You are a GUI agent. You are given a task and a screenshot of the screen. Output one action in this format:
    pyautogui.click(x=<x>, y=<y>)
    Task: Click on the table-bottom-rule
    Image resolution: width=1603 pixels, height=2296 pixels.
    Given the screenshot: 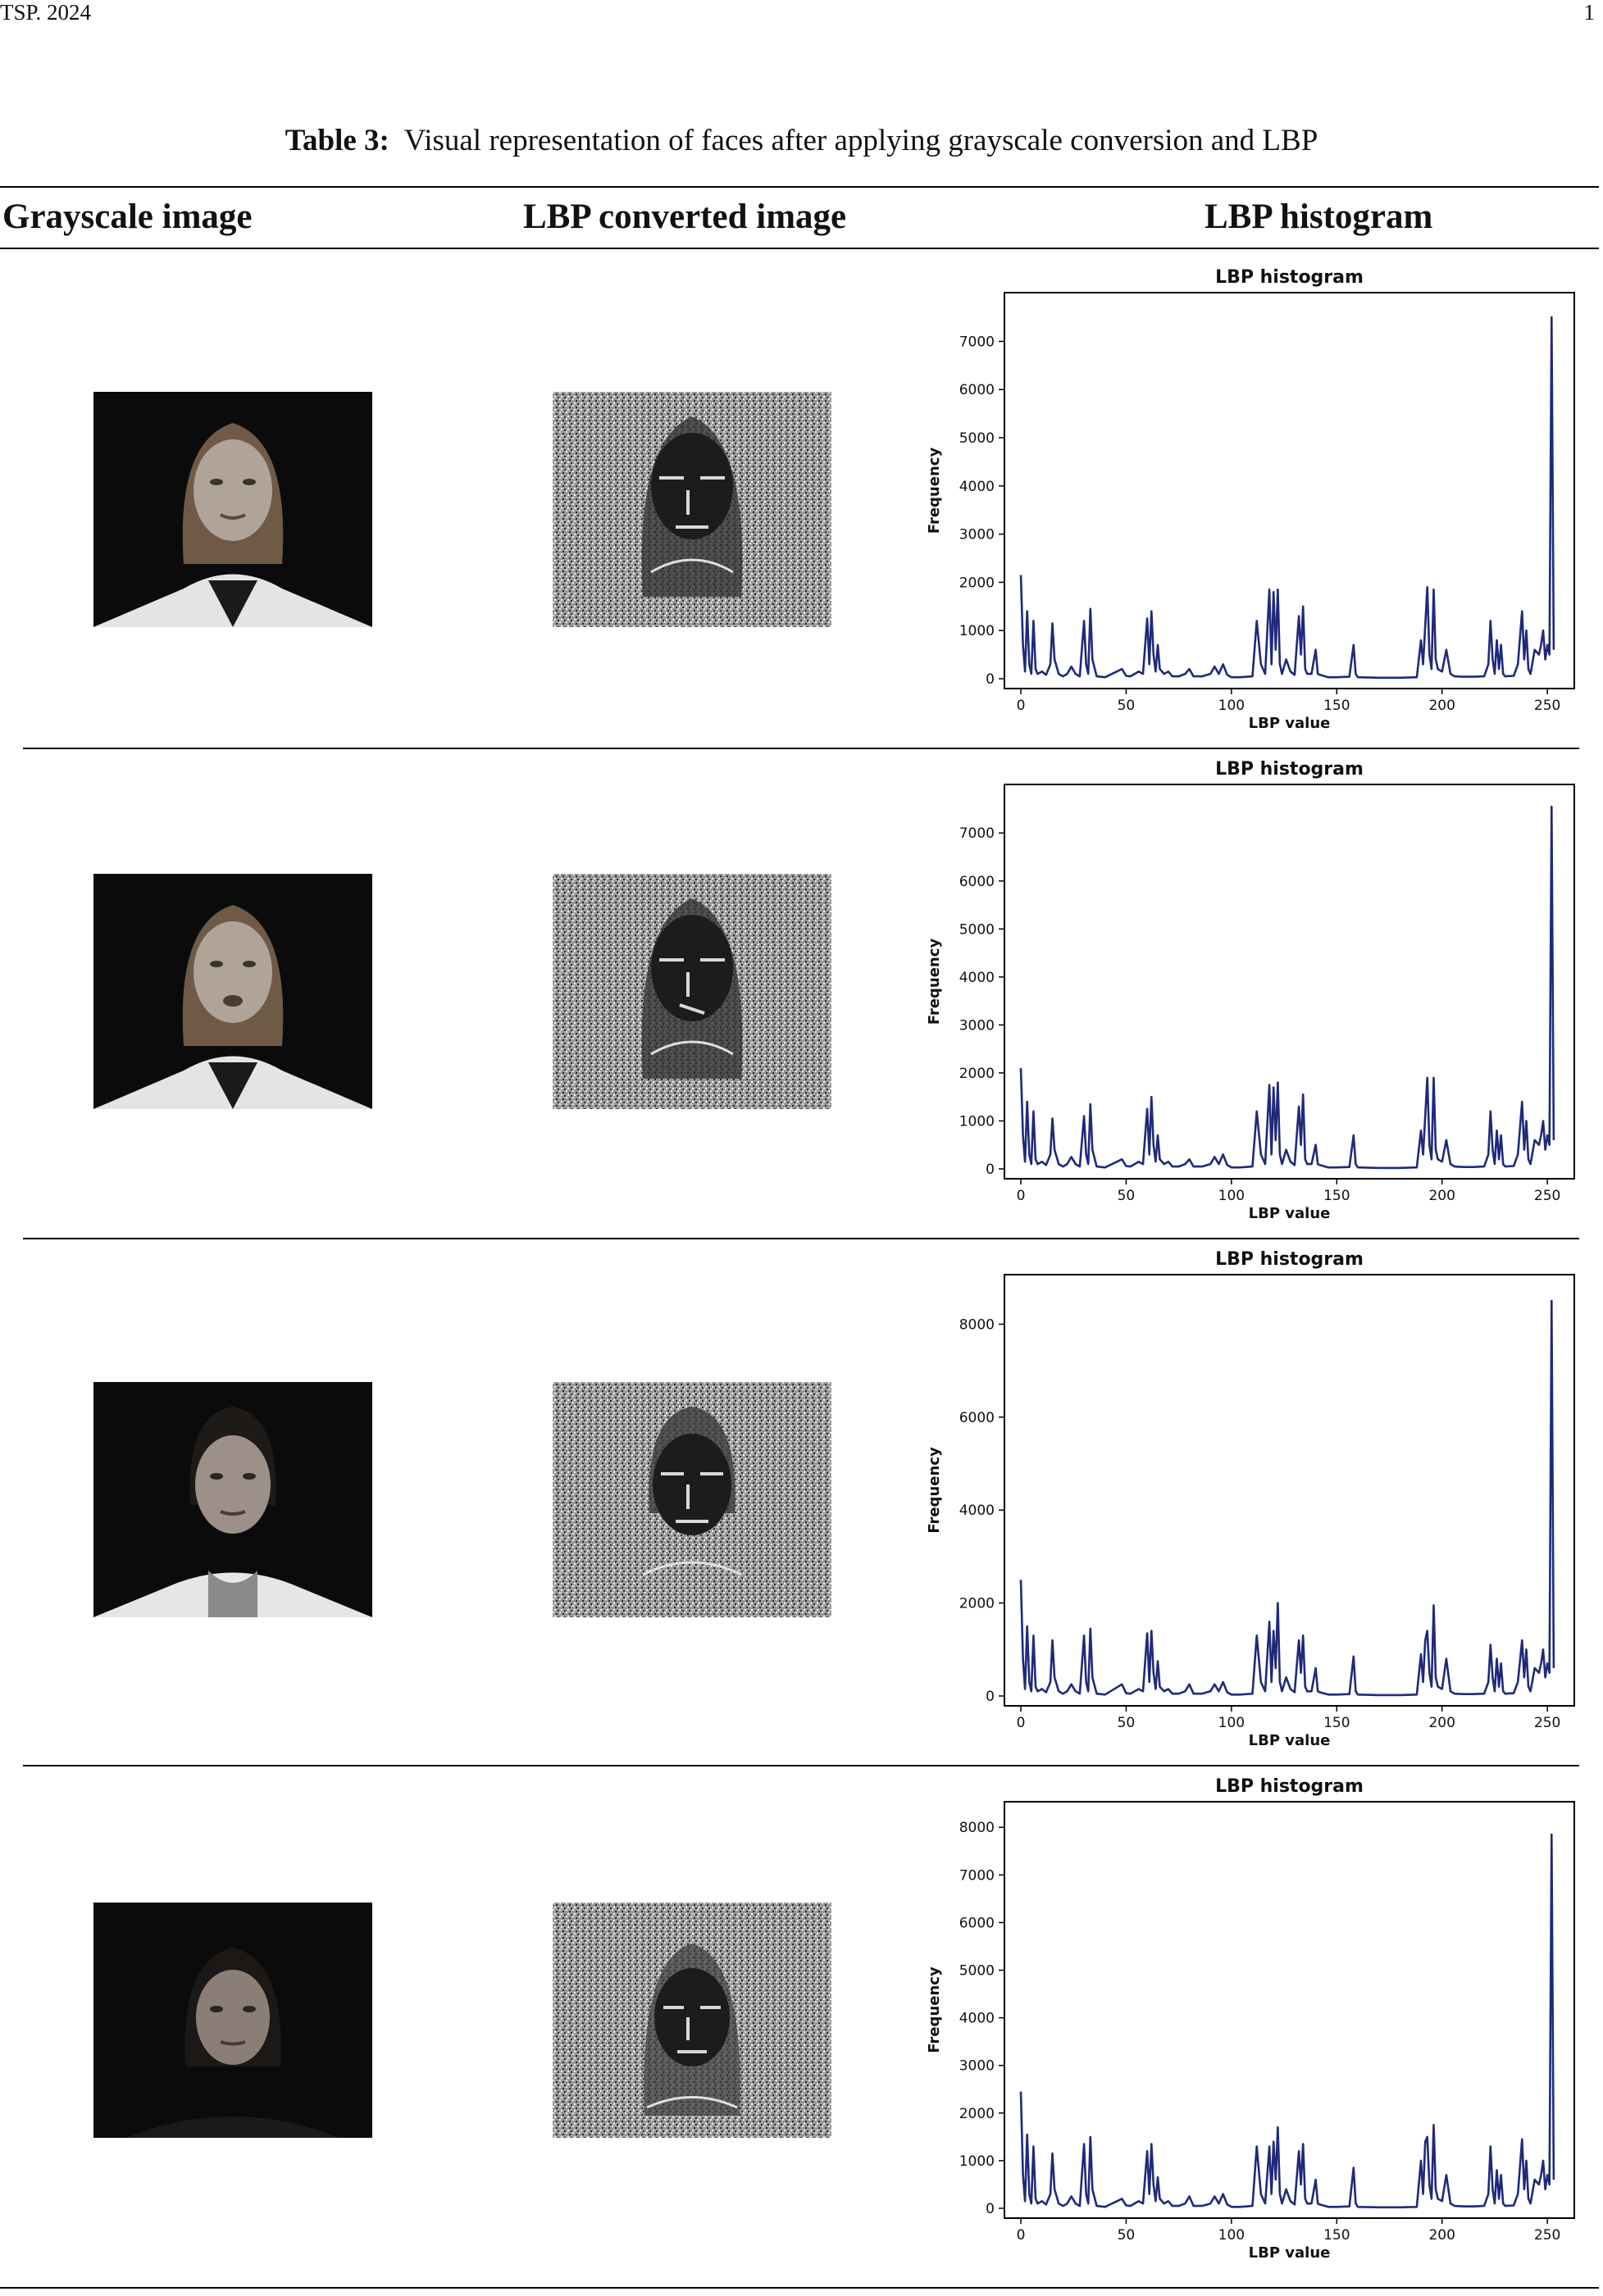 What is the action you would take?
    pyautogui.click(x=799, y=2288)
    